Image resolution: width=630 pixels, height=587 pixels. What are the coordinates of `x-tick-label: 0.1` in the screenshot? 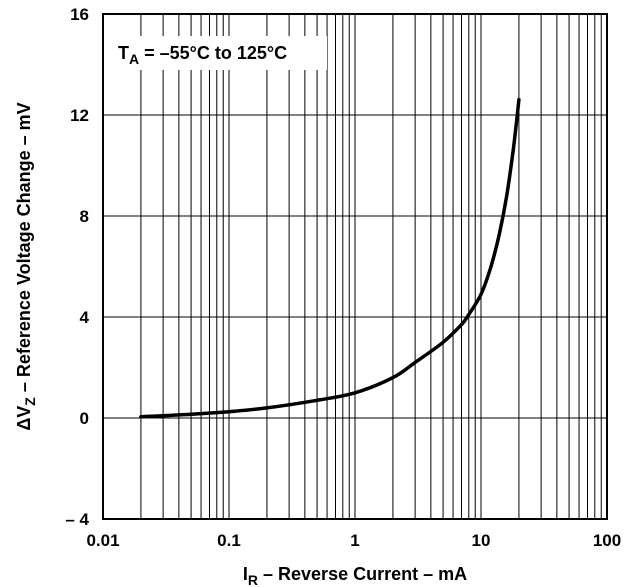 It's located at (229, 540).